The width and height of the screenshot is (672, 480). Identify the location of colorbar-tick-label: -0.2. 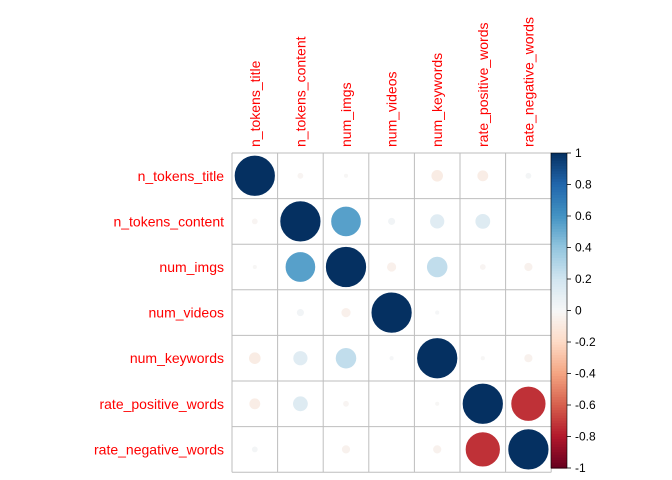
(585, 342).